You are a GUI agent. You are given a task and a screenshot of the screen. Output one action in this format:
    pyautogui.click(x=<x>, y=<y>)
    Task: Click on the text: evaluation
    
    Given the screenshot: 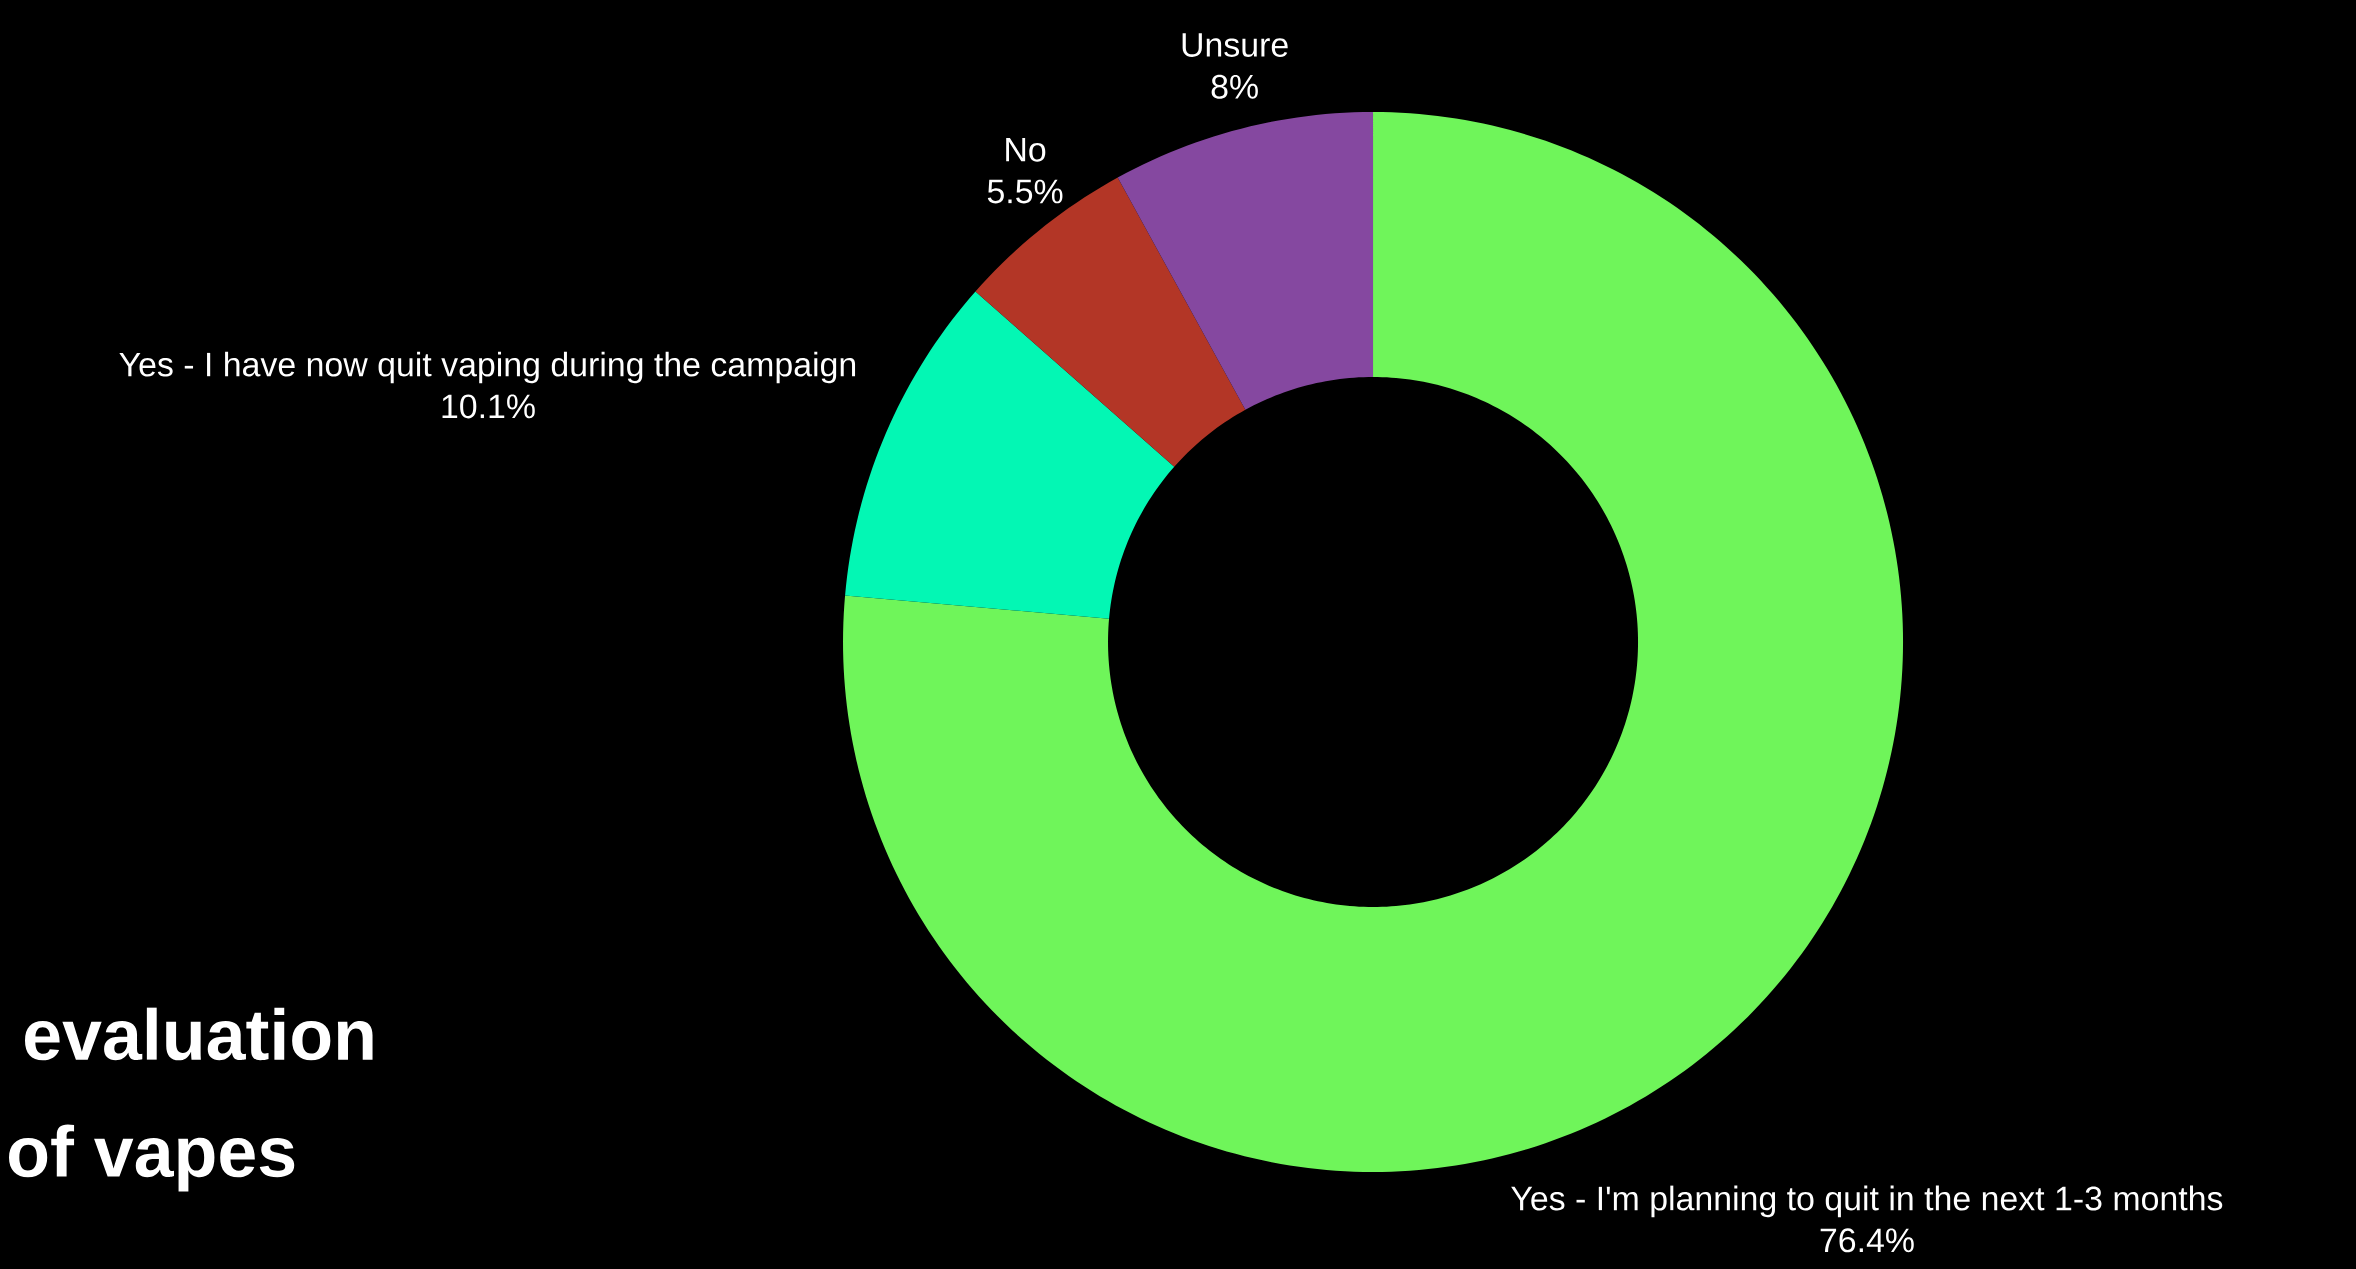 What is the action you would take?
    pyautogui.click(x=199, y=1034)
    